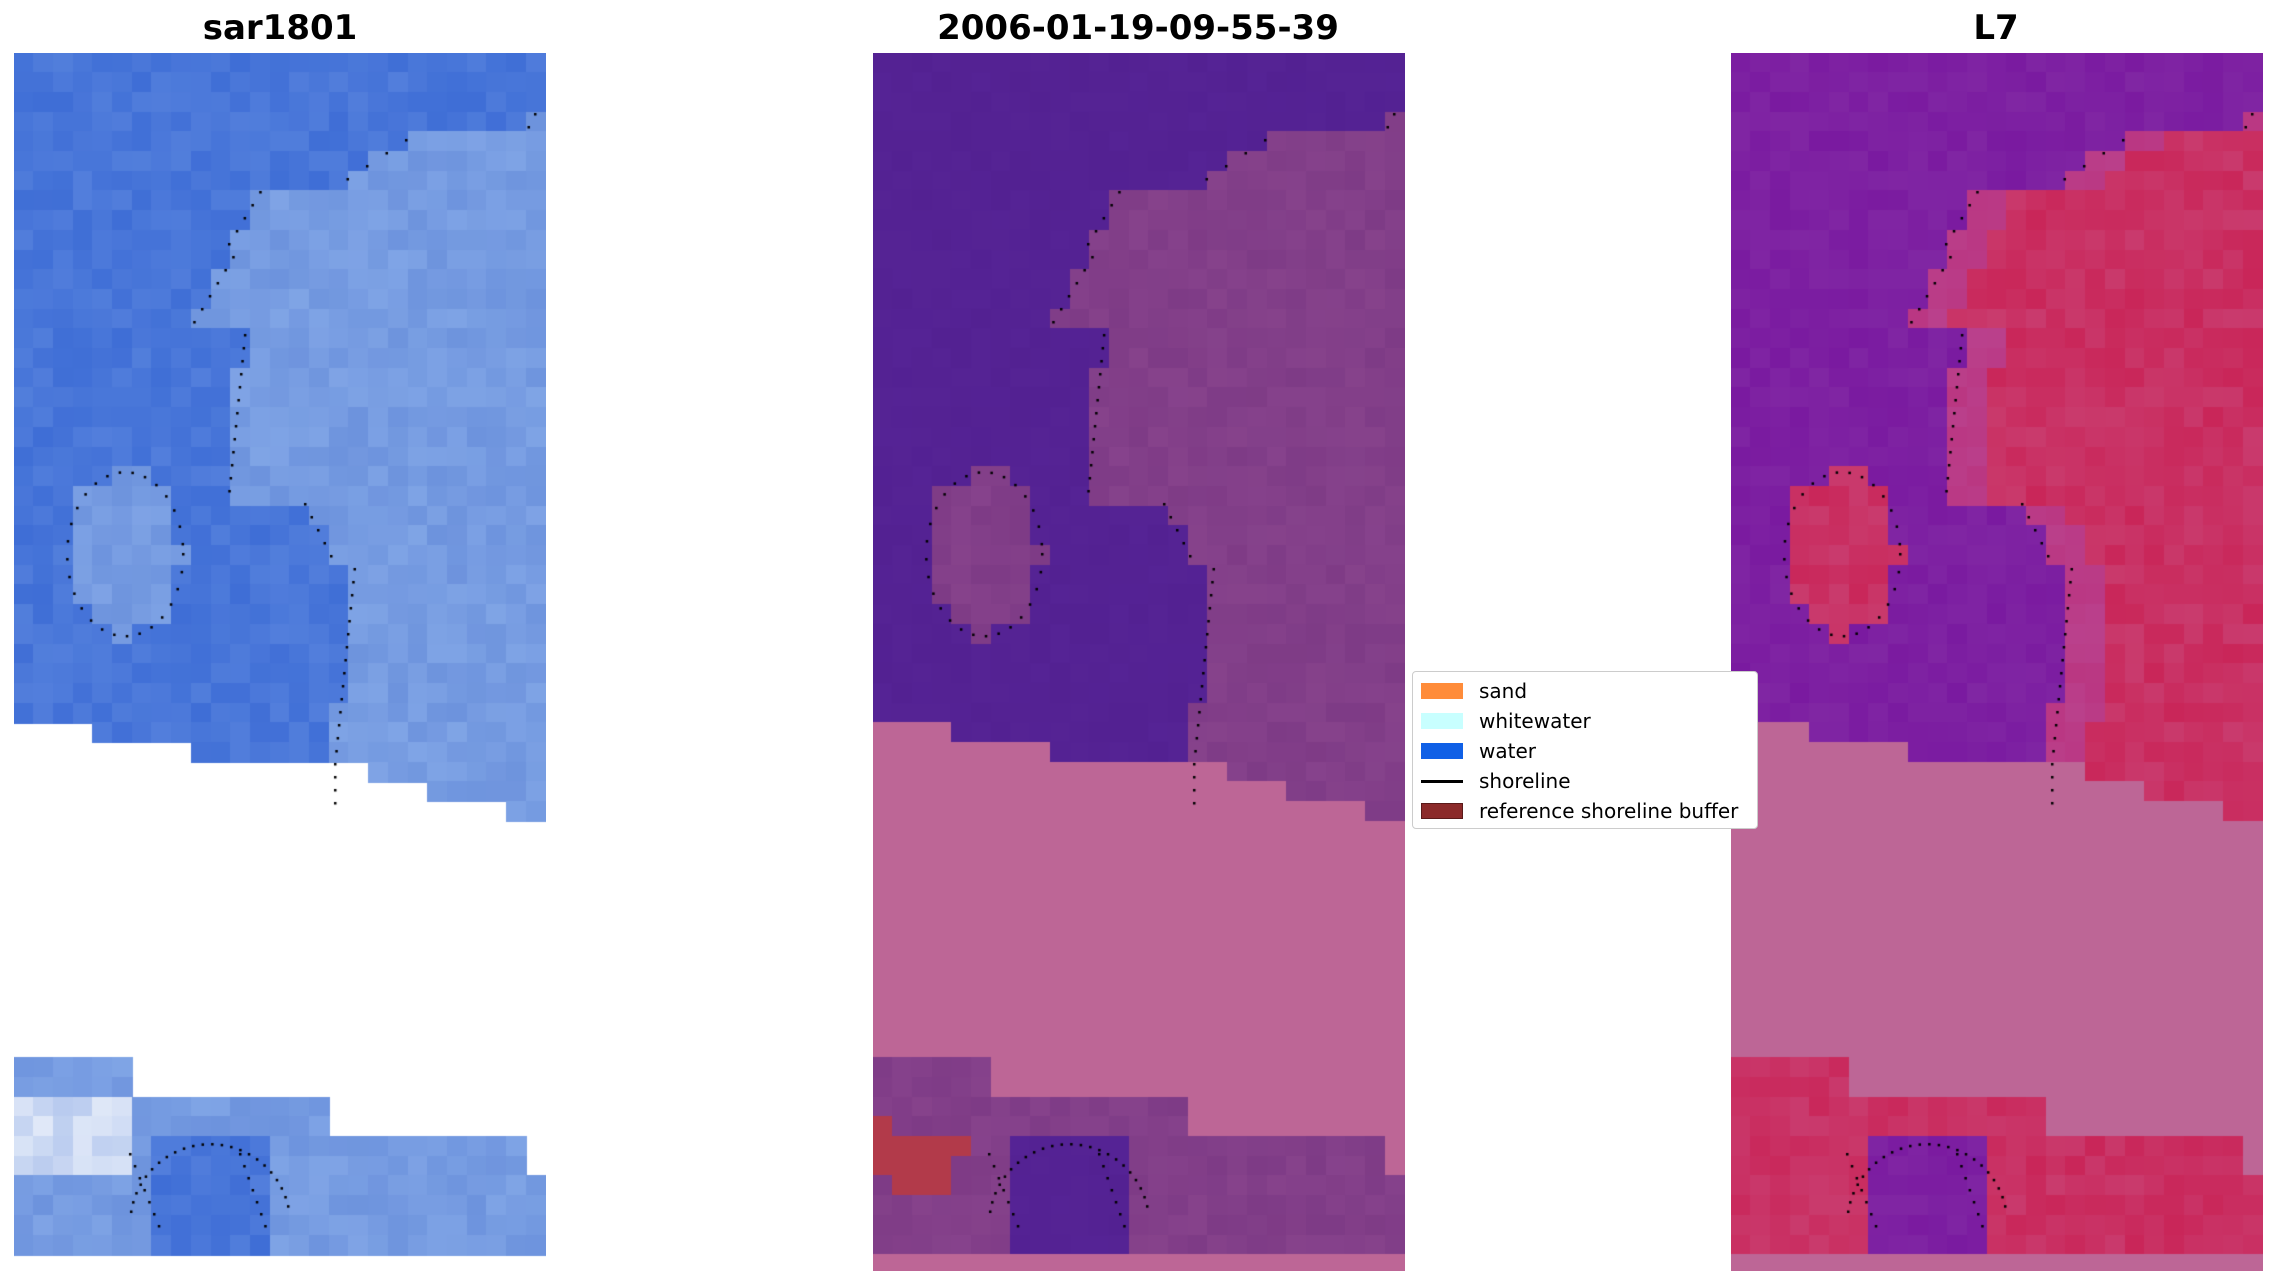  I want to click on panel-title-rgb: sar1801, so click(280, 28).